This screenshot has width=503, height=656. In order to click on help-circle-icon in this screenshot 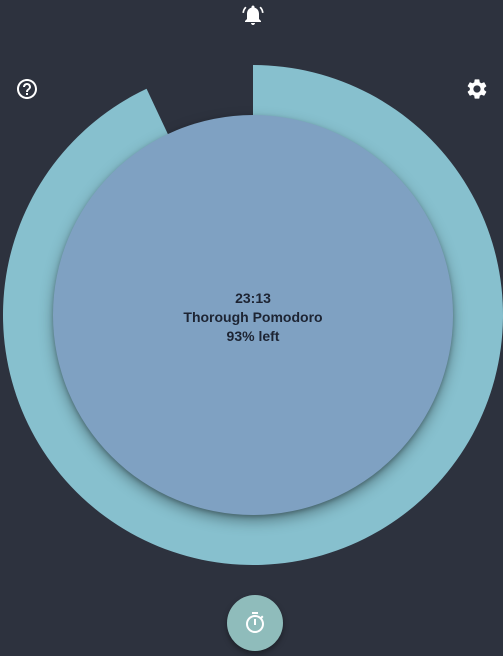, I will do `click(27, 89)`.